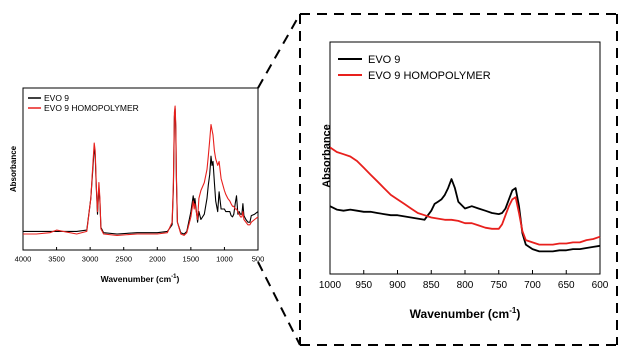  I want to click on x-ticks: 1000 950 900 850 800 750 700 650 600, so click(464, 280).